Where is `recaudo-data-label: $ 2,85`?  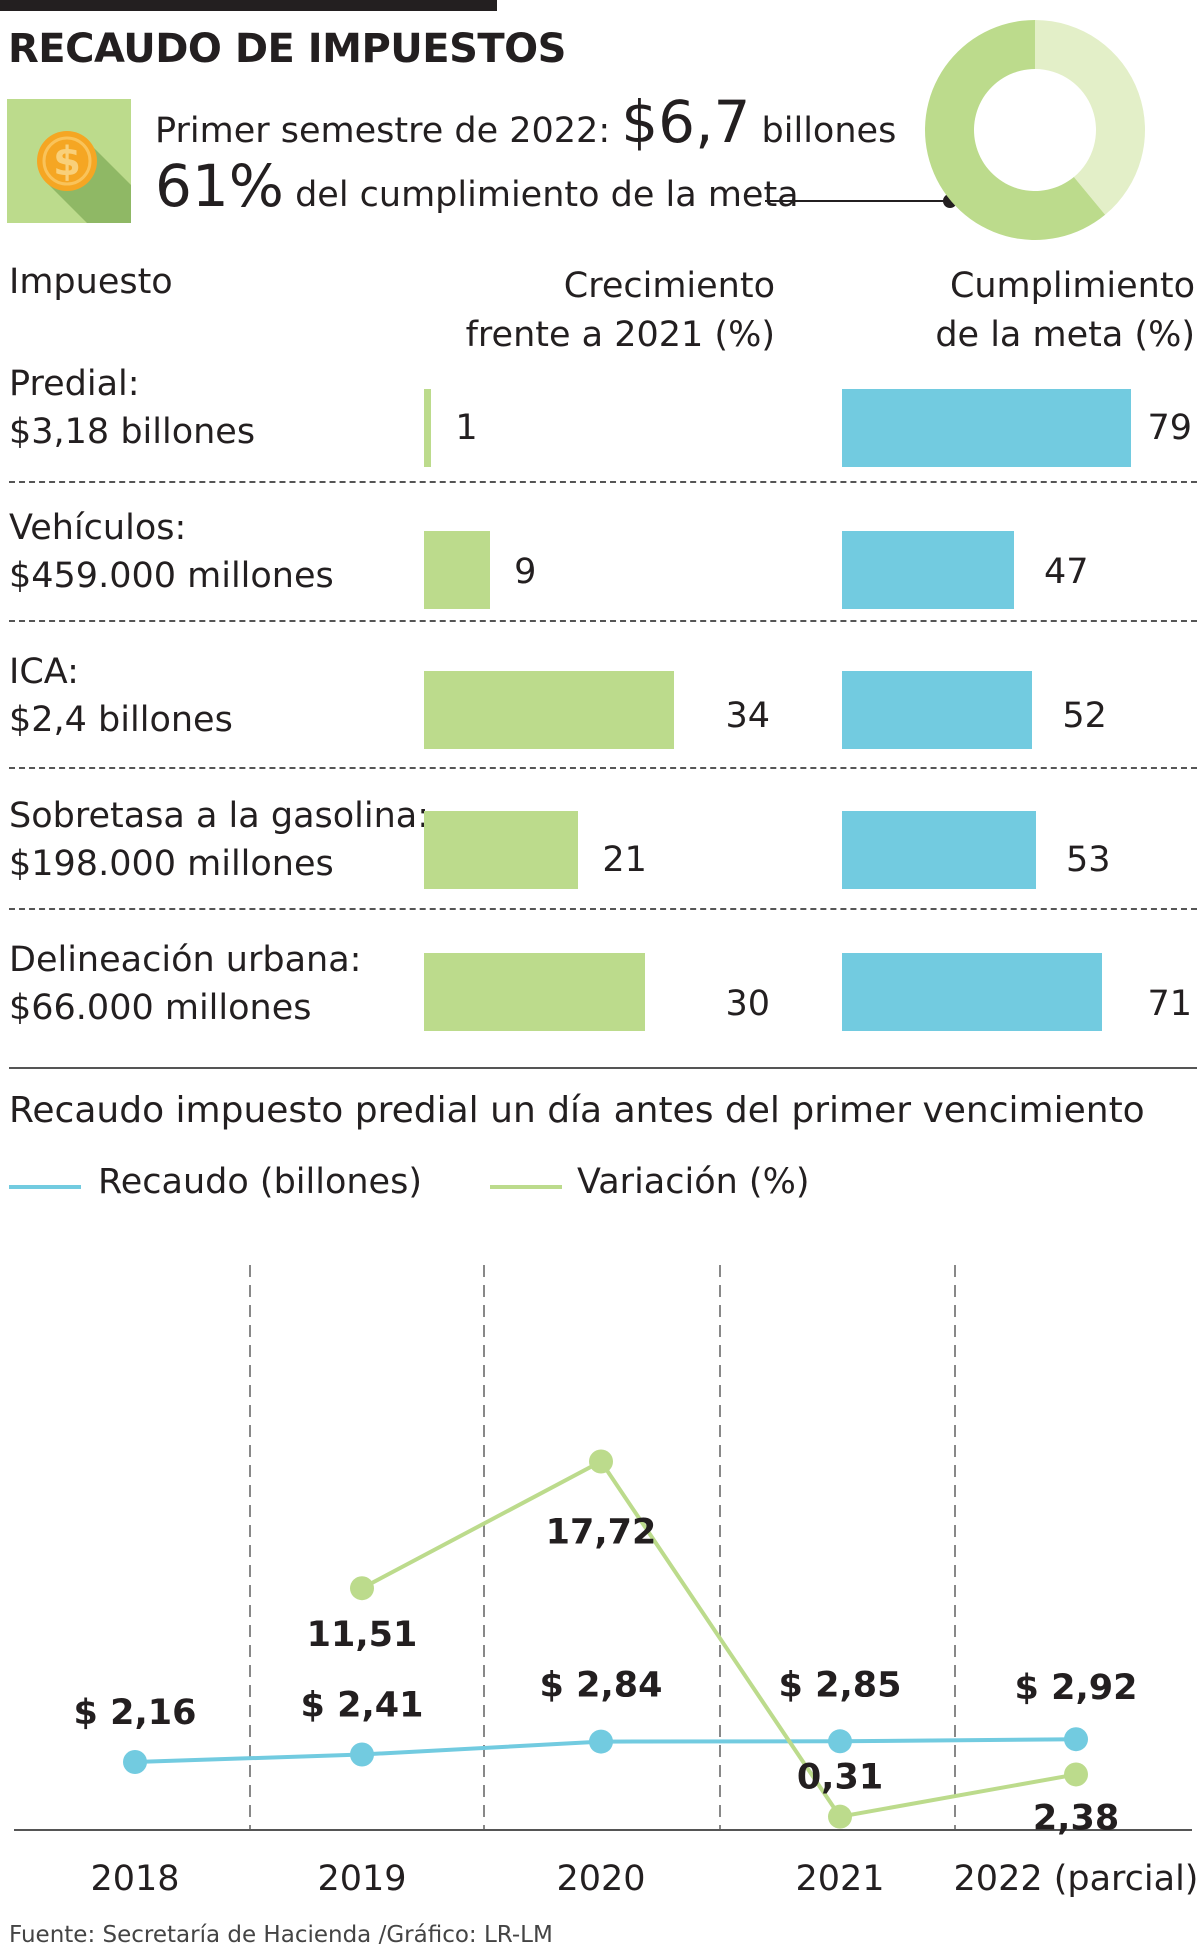
recaudo-data-label: $ 2,85 is located at coordinates (840, 1685).